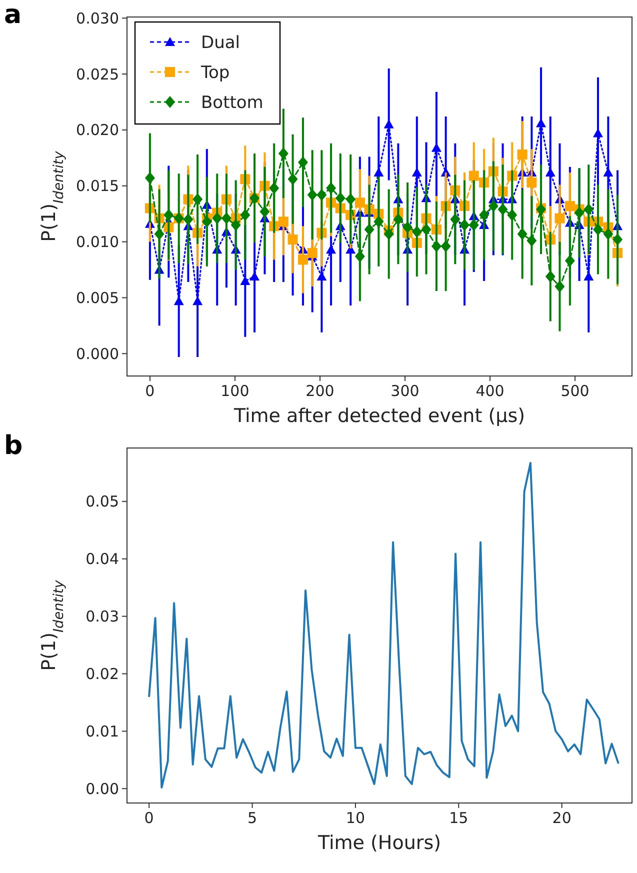 Image resolution: width=637 pixels, height=873 pixels. I want to click on legend-label: Dual, so click(220, 42).